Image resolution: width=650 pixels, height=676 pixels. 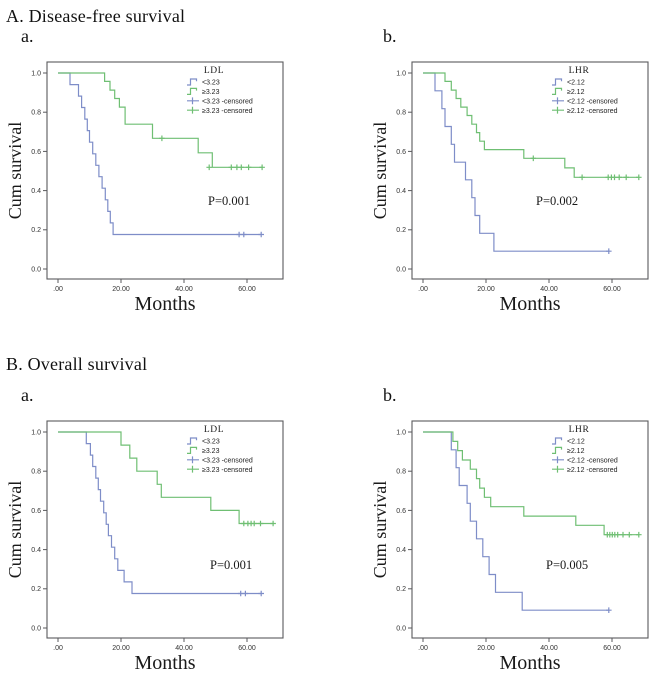 What do you see at coordinates (96, 16) in the screenshot?
I see `section-a-title: A. Disease-free survival` at bounding box center [96, 16].